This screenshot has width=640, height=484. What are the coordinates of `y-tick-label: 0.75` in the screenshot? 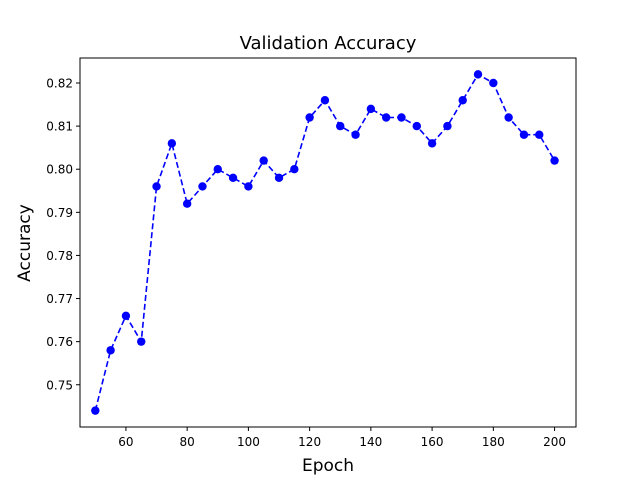 It's located at (59, 385).